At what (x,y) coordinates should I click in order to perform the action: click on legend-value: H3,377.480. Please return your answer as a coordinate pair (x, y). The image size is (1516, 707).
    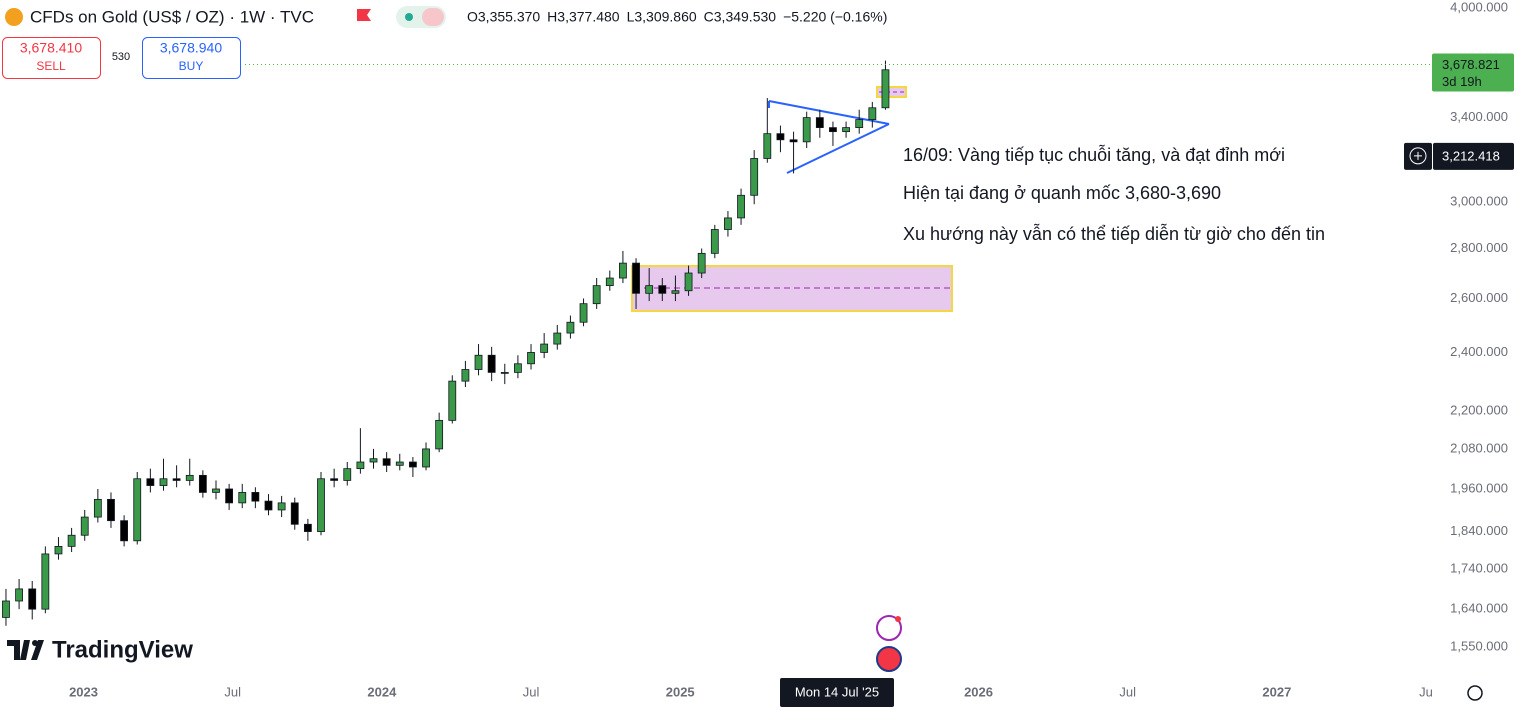
    Looking at the image, I should click on (583, 17).